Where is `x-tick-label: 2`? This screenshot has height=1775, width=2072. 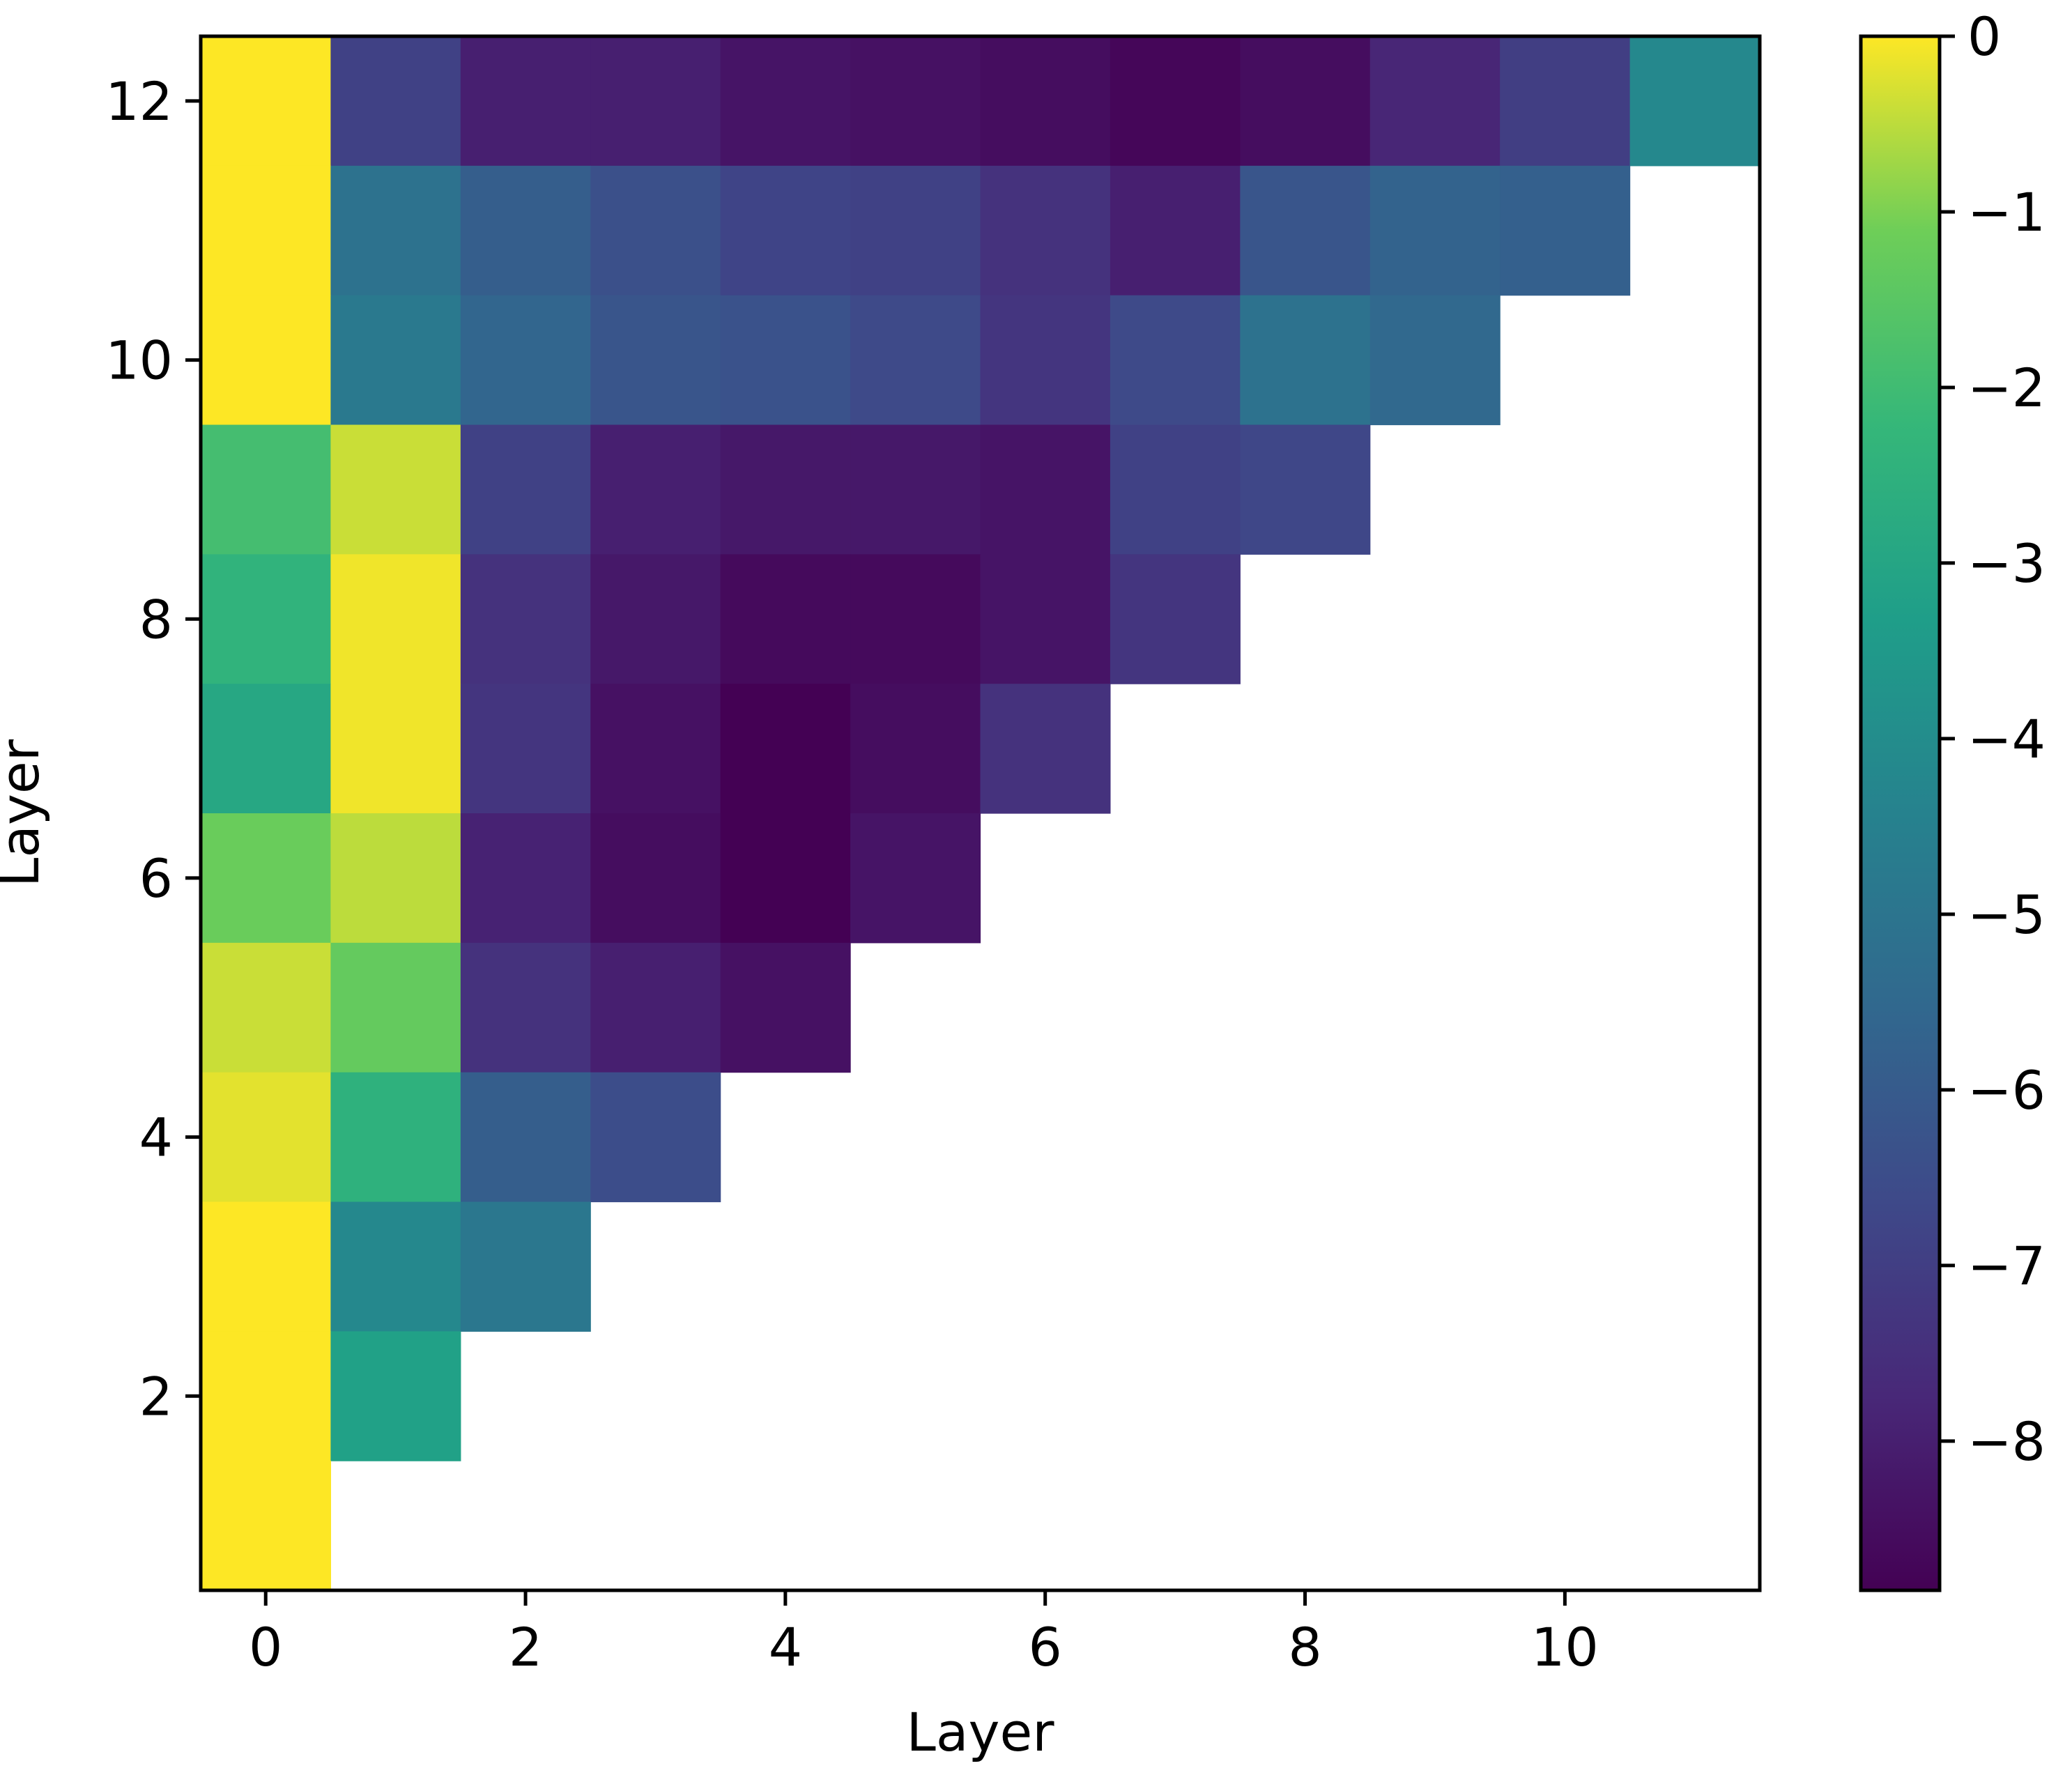
x-tick-label: 2 is located at coordinates (525, 1647).